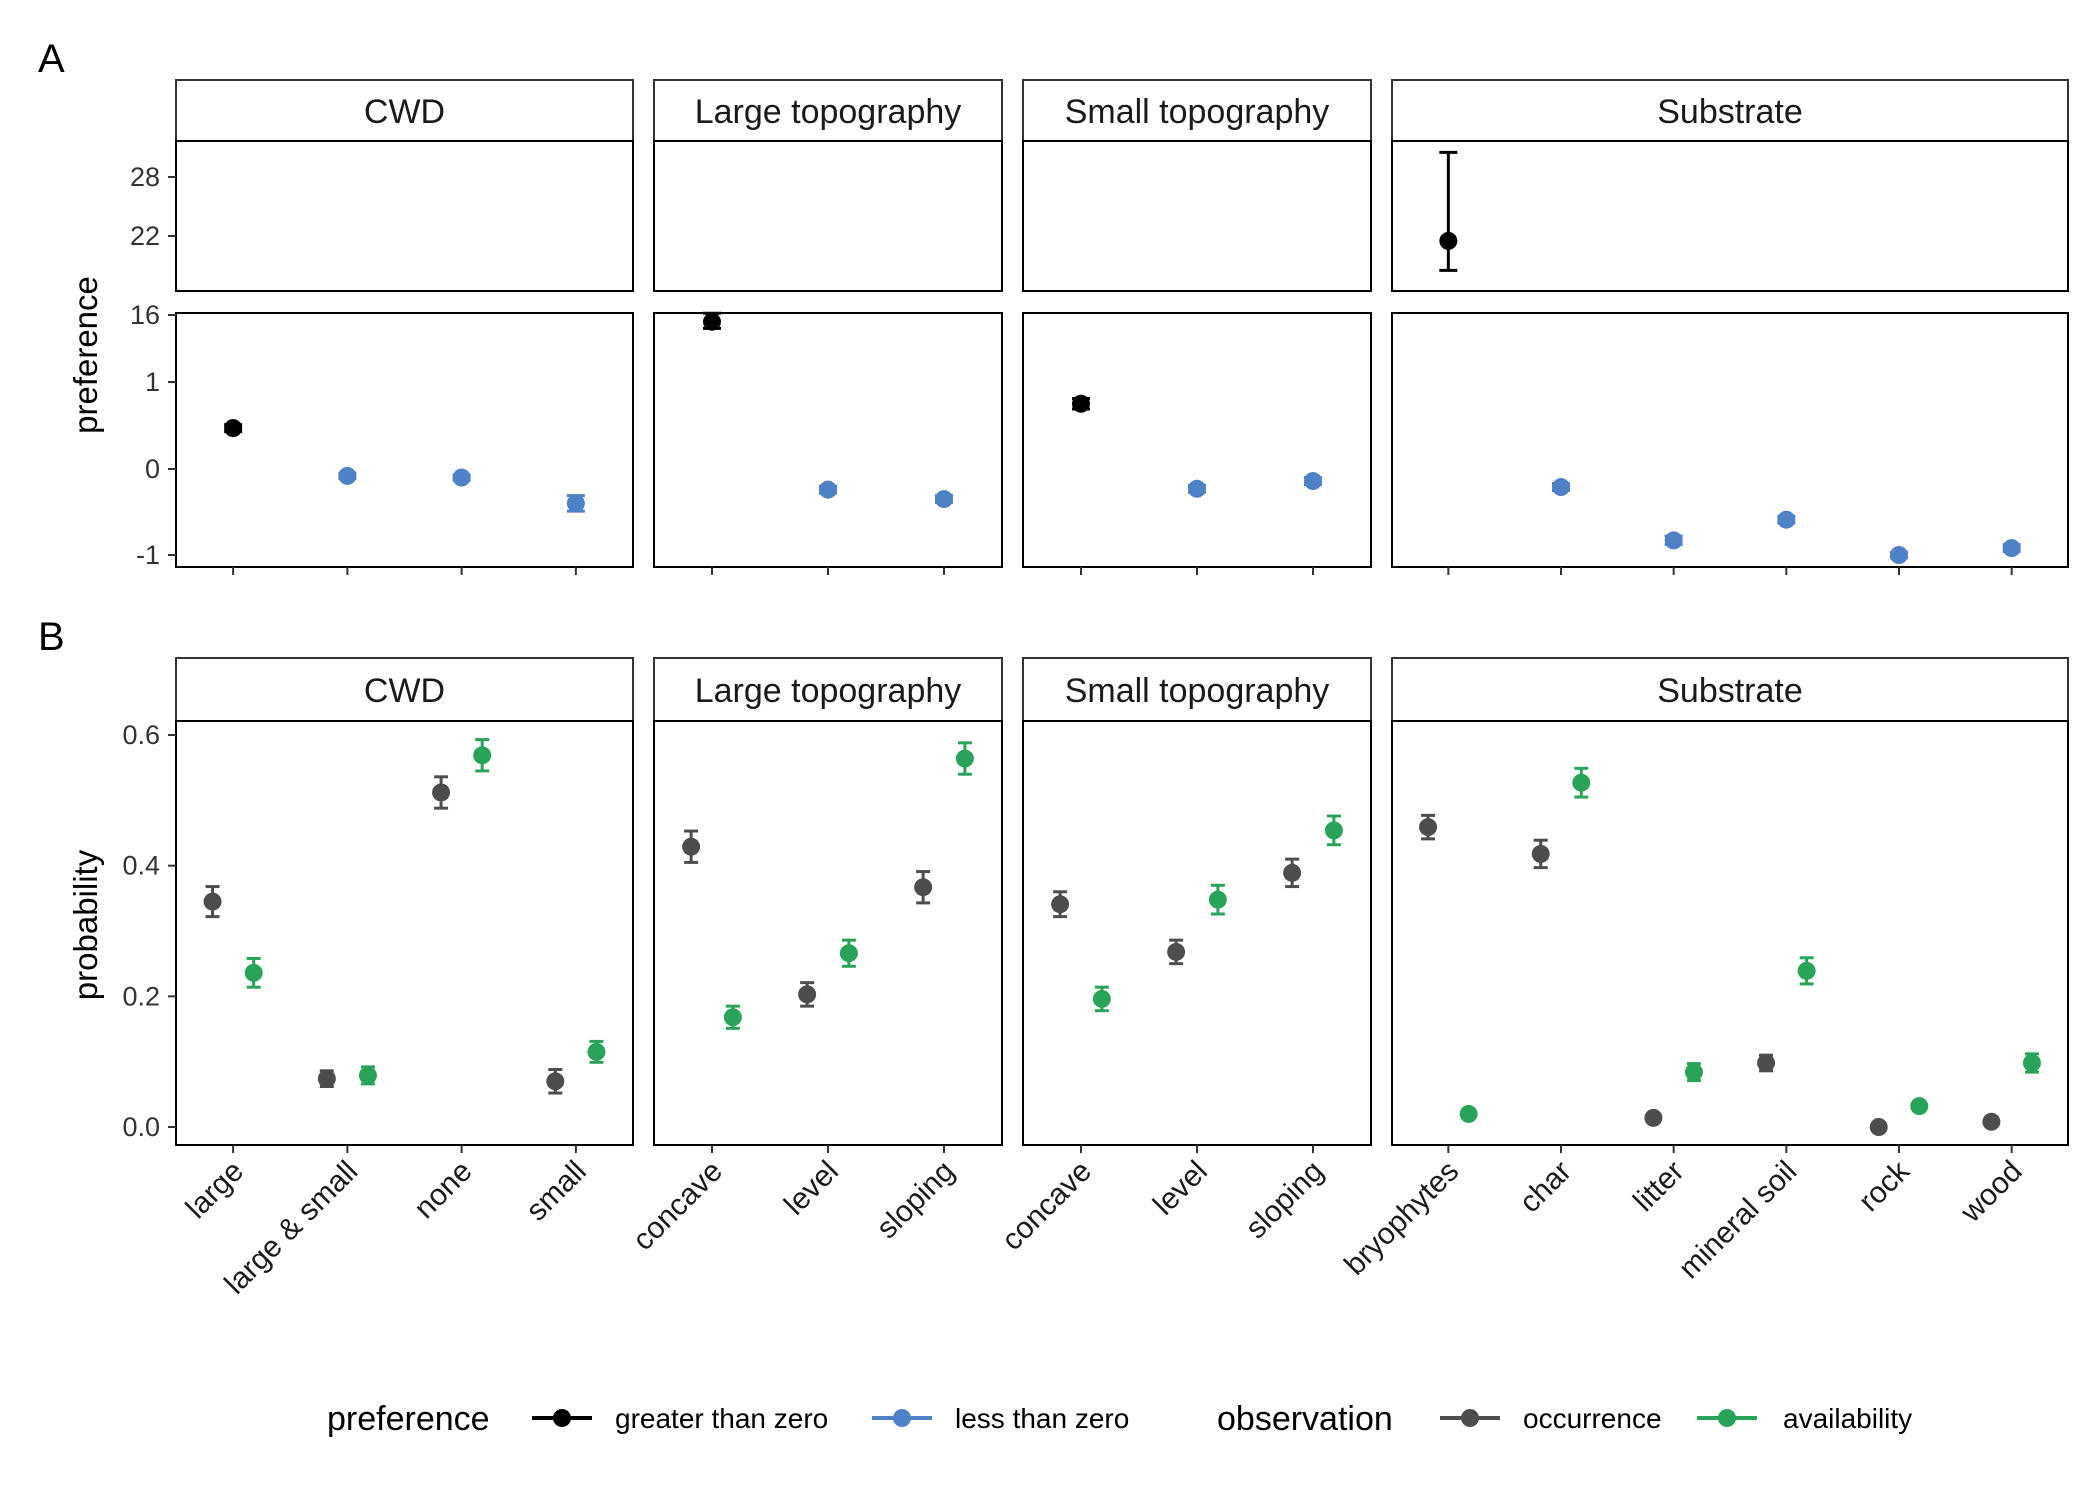 The width and height of the screenshot is (2100, 1500). I want to click on occurrence-point-substrate-wood, so click(1991, 1121).